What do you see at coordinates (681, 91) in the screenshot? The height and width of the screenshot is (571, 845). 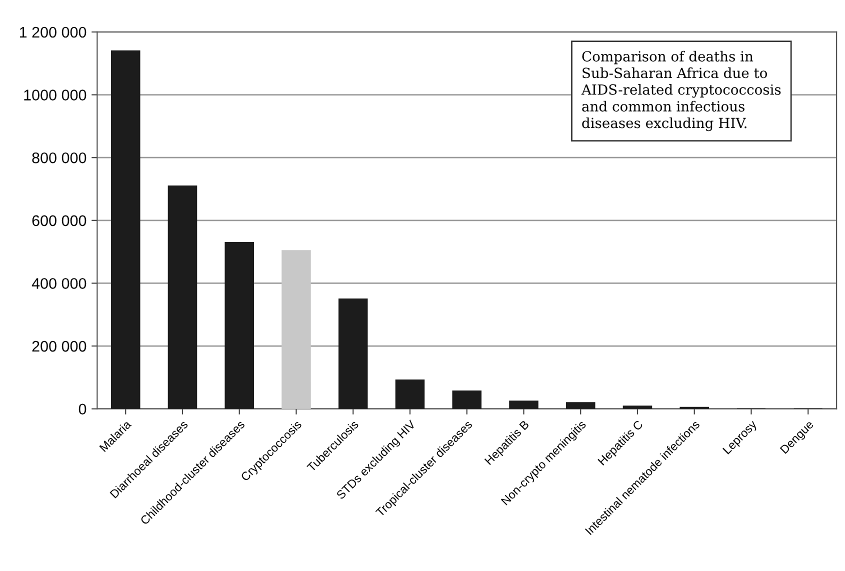 I see `annotation: Comparison of deaths in Sub-Saharan Africa due to AIDS-related cryptococcosis and common infectious diseases excluding HIV.` at bounding box center [681, 91].